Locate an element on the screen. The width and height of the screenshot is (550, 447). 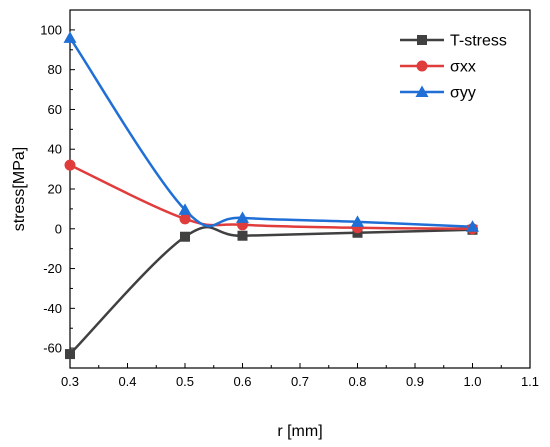
x-tick-label: 0.8 is located at coordinates (357, 381).